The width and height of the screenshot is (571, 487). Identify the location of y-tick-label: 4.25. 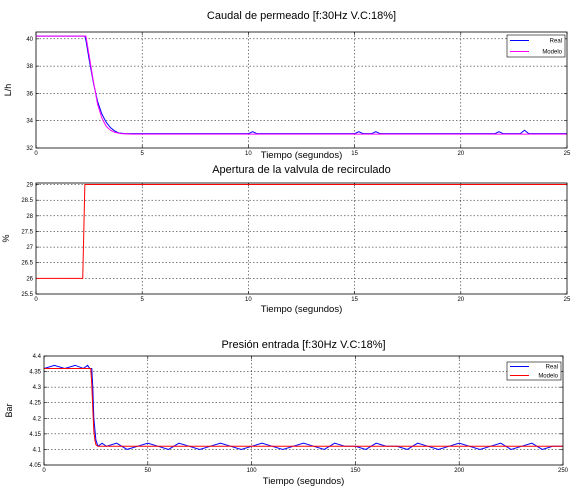
(35, 404).